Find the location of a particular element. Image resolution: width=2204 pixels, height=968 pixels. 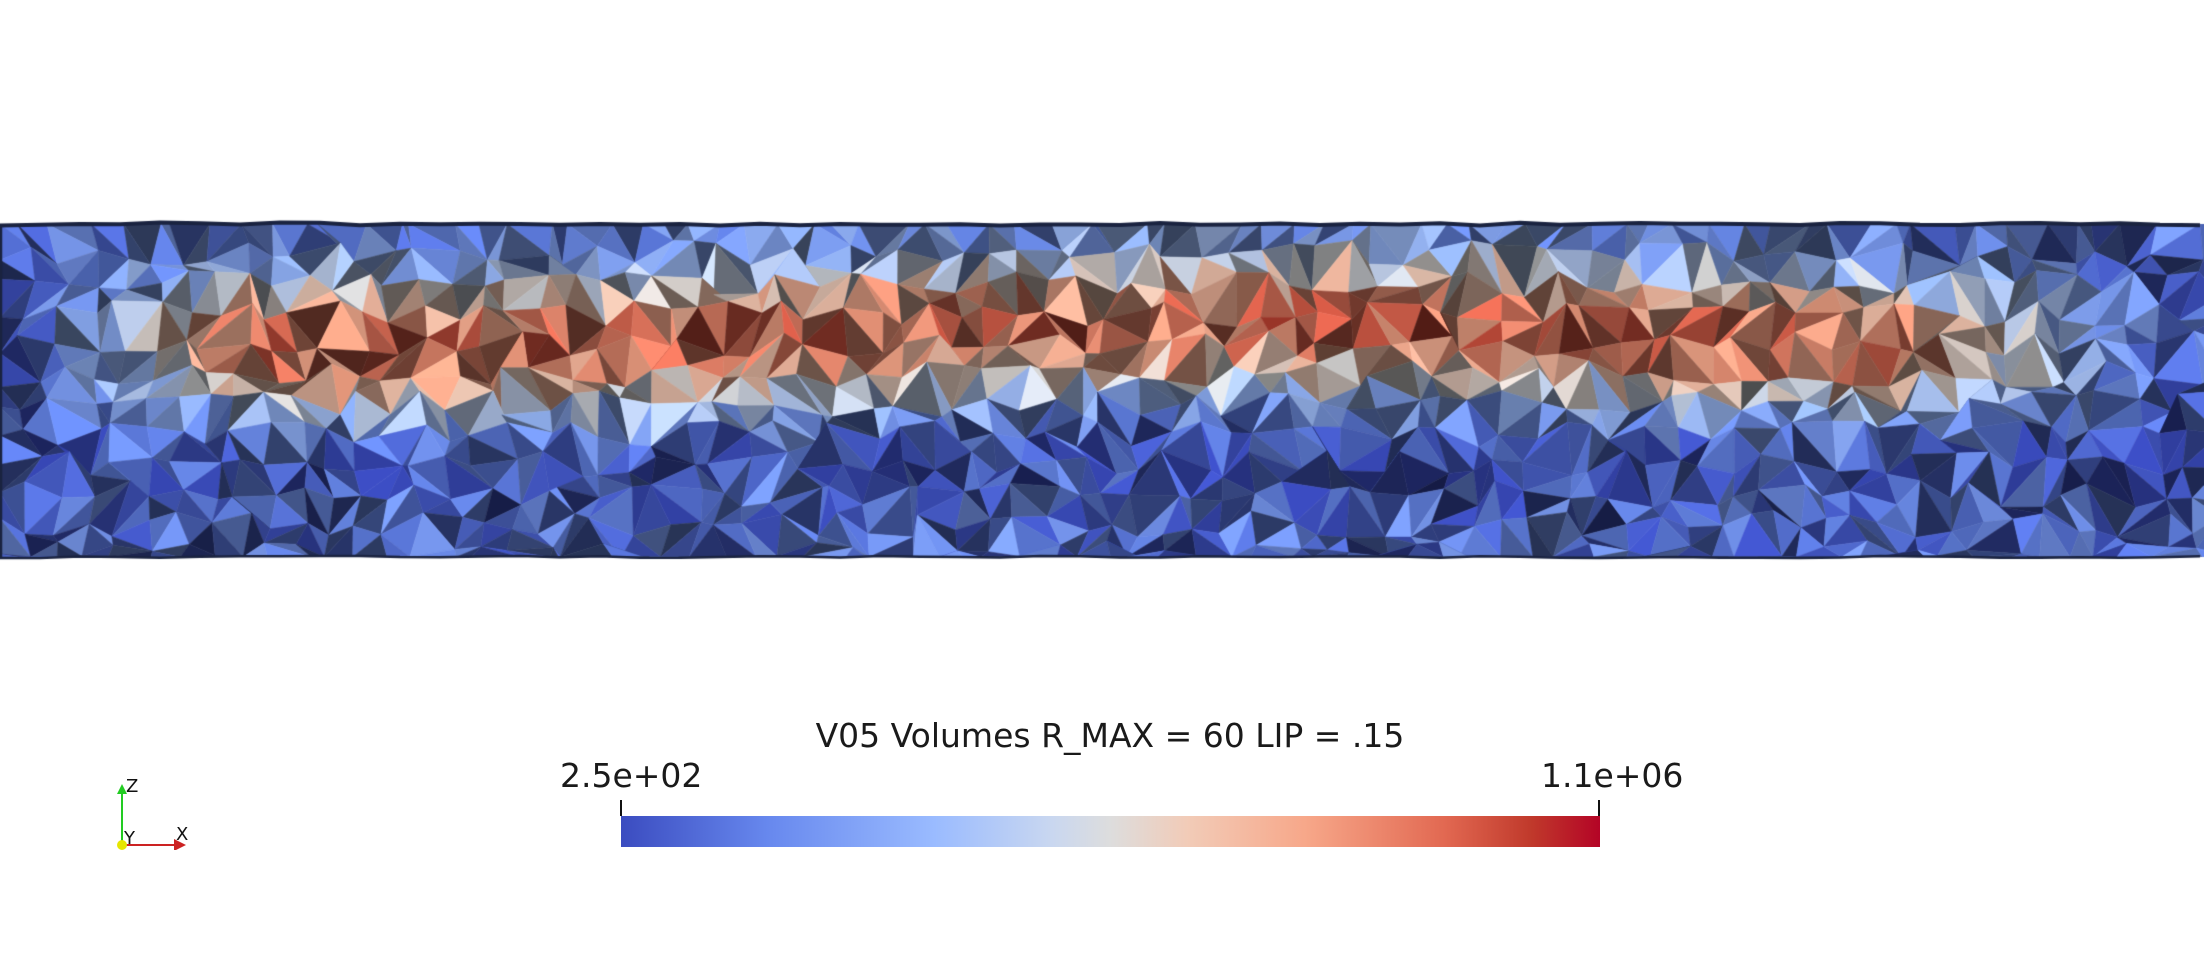

y-axis-dot-icon is located at coordinates (122, 845).